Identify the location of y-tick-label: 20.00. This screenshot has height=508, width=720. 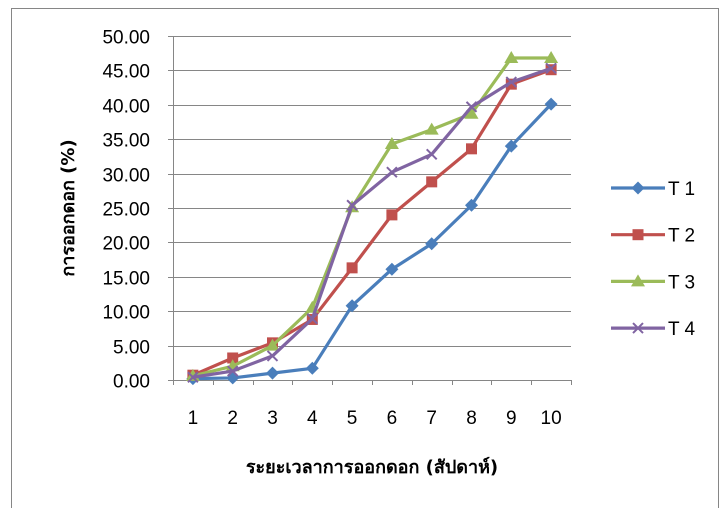
(126, 244).